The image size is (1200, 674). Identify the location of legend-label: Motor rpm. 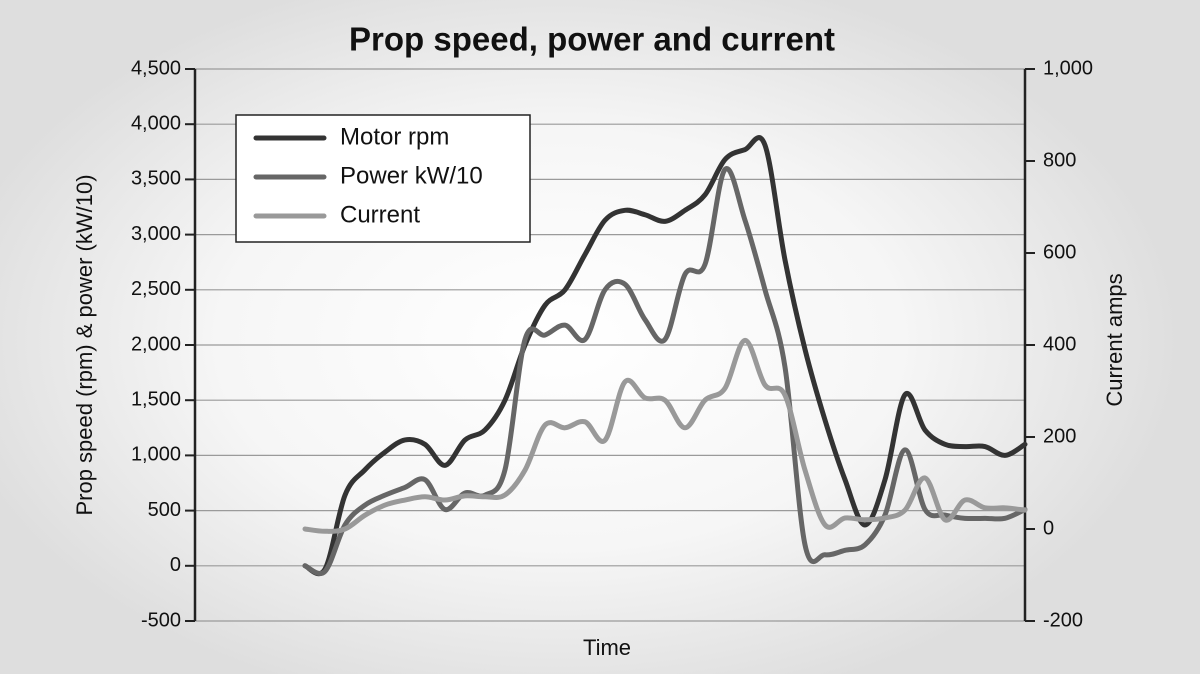
(394, 136).